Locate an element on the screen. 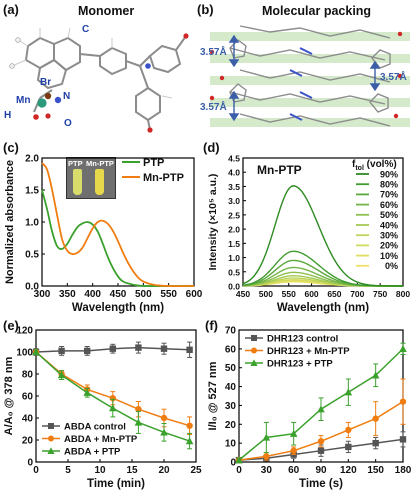 The height and width of the screenshot is (500, 412). panel-b-title: Molecular packing is located at coordinates (317, 11).